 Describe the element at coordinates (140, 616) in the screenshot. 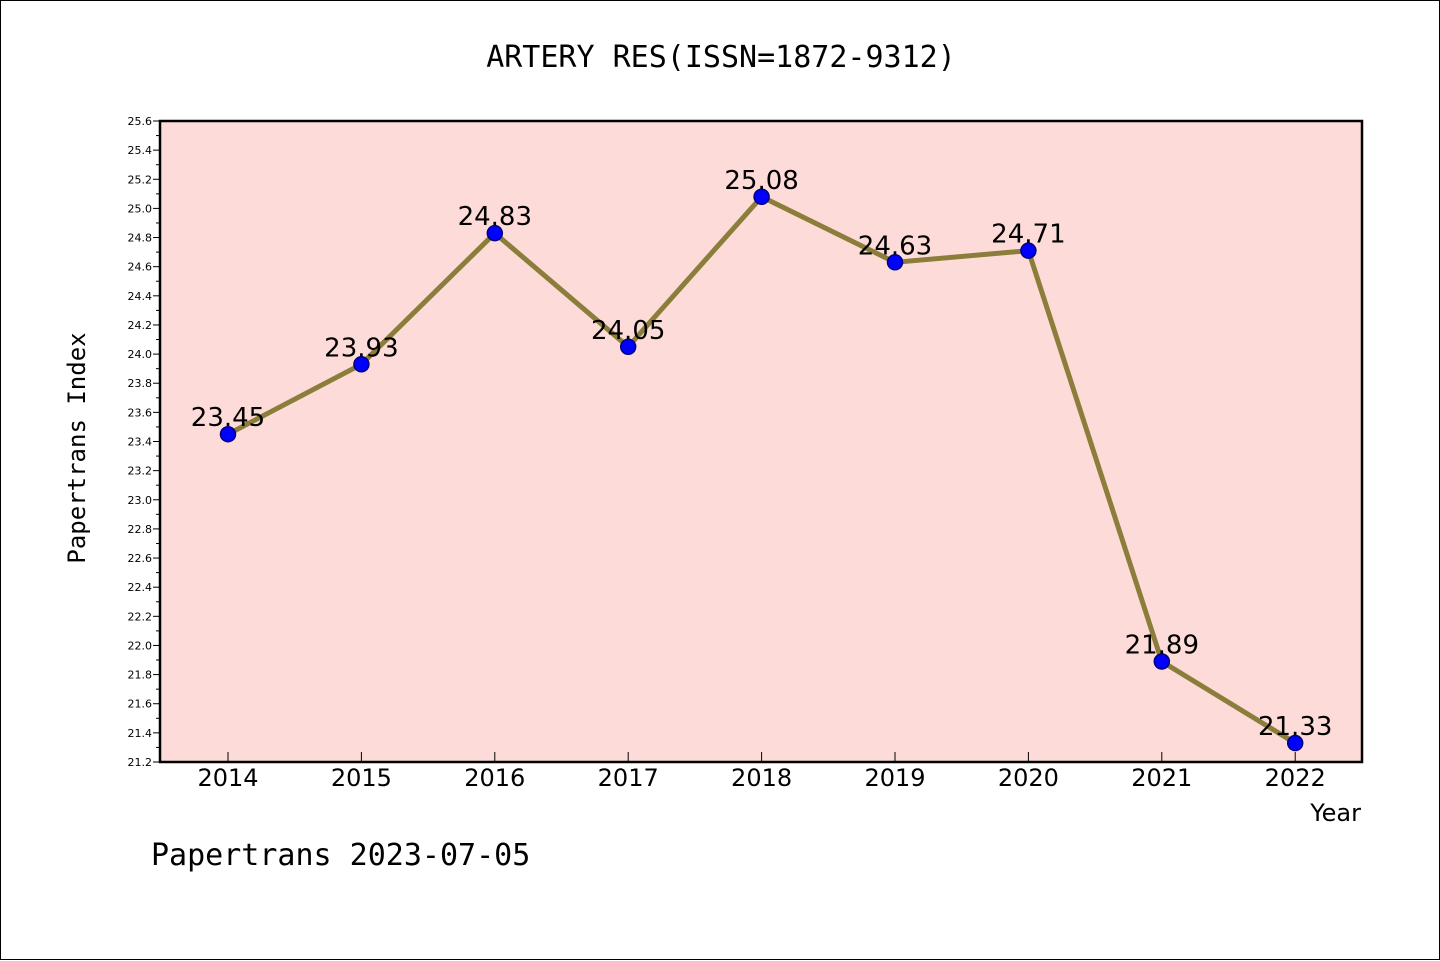

I see `y-tick-label: 22.2` at that location.